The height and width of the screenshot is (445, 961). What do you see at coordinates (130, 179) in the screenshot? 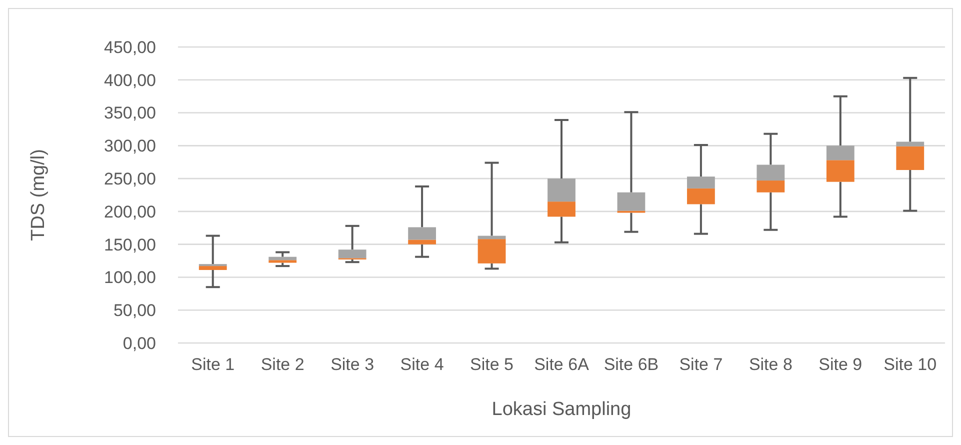
I see `y-tick-label: 250,00` at bounding box center [130, 179].